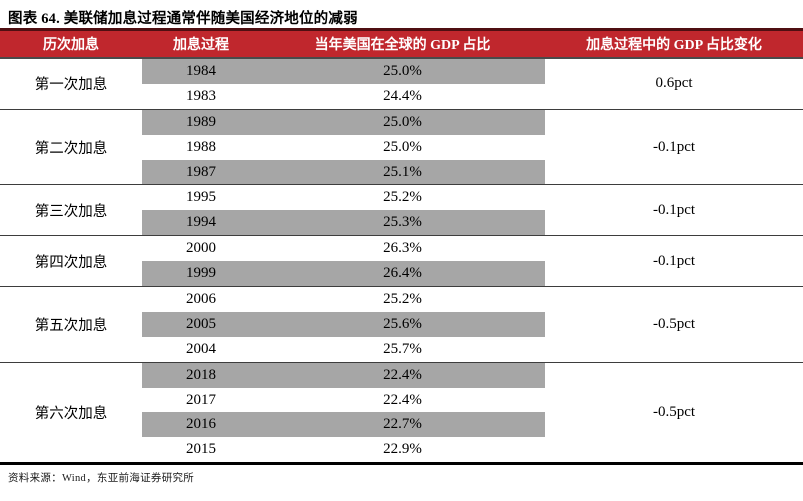  Describe the element at coordinates (71, 413) in the screenshot. I see `hike-round-label: 第六次加息` at that location.